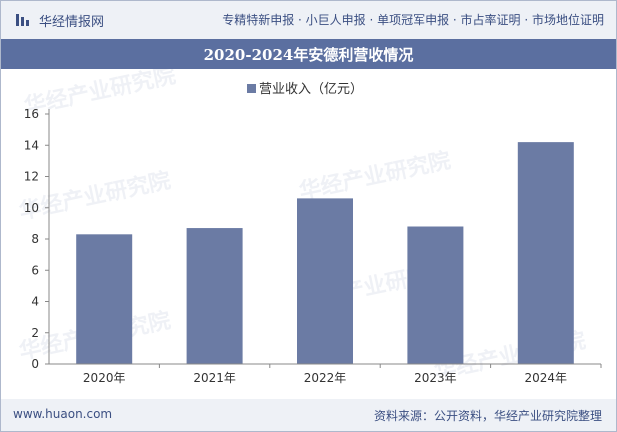 The image size is (617, 432). Describe the element at coordinates (35, 302) in the screenshot. I see `y-tick-label: 4` at that location.